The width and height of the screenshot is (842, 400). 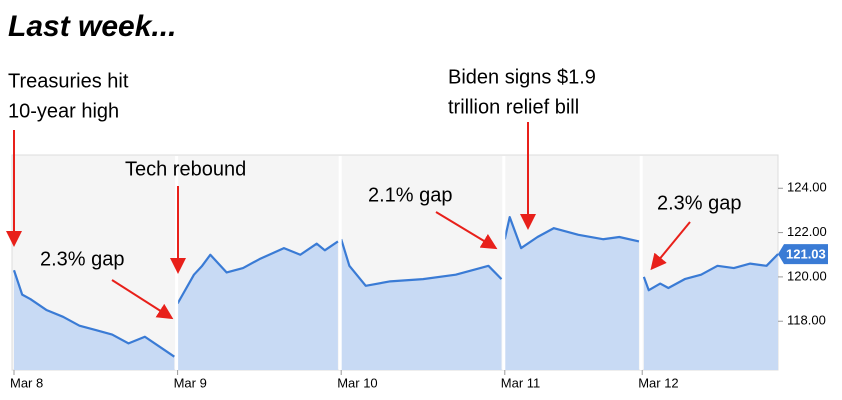 What do you see at coordinates (357, 382) in the screenshot?
I see `x-tick-label: Mar 10` at bounding box center [357, 382].